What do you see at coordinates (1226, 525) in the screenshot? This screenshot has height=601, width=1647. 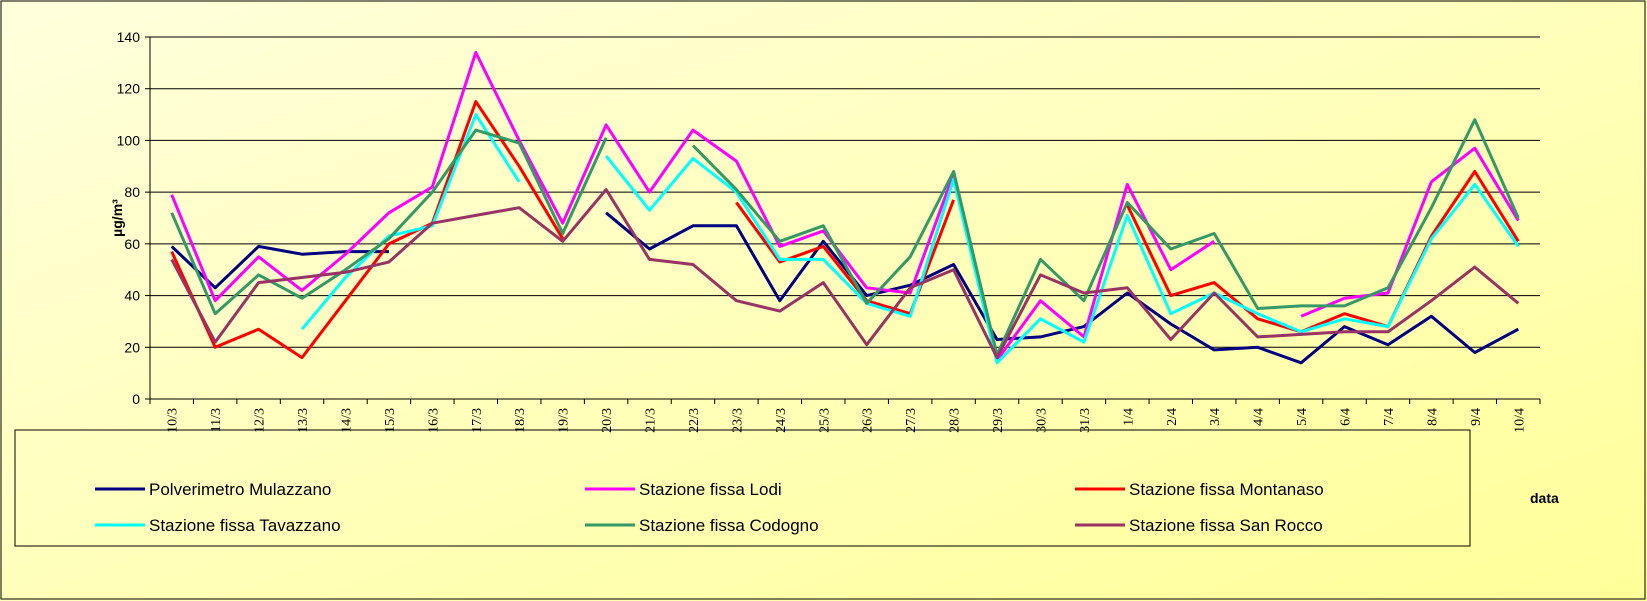 I see `legend-label: Stazione fissa San Rocco` at bounding box center [1226, 525].